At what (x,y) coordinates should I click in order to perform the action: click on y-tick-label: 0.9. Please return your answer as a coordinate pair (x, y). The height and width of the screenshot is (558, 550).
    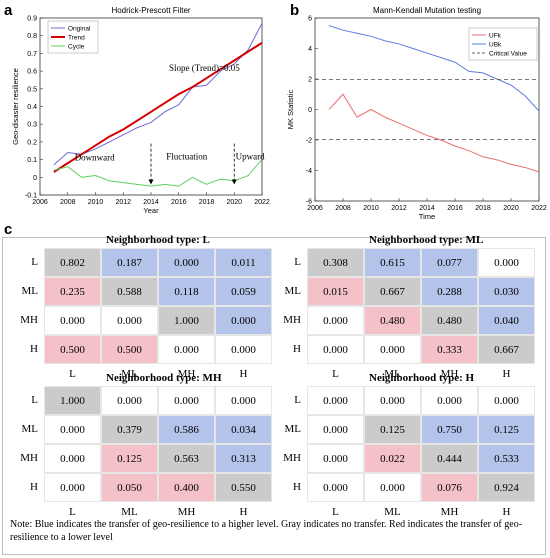
    Looking at the image, I should click on (32, 19).